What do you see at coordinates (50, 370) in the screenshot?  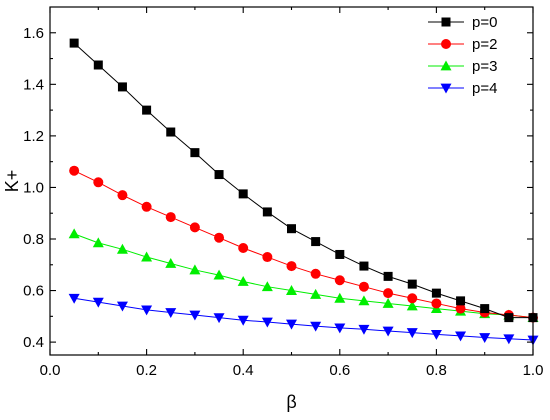 I see `x-tick-label: 0.0` at bounding box center [50, 370].